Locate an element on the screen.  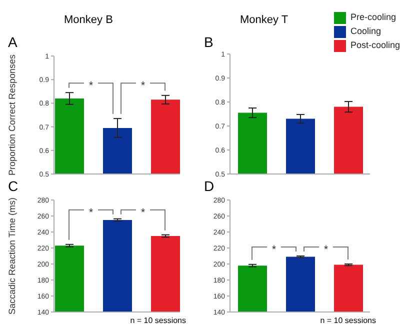
chart-title: Monkey T is located at coordinates (264, 20).